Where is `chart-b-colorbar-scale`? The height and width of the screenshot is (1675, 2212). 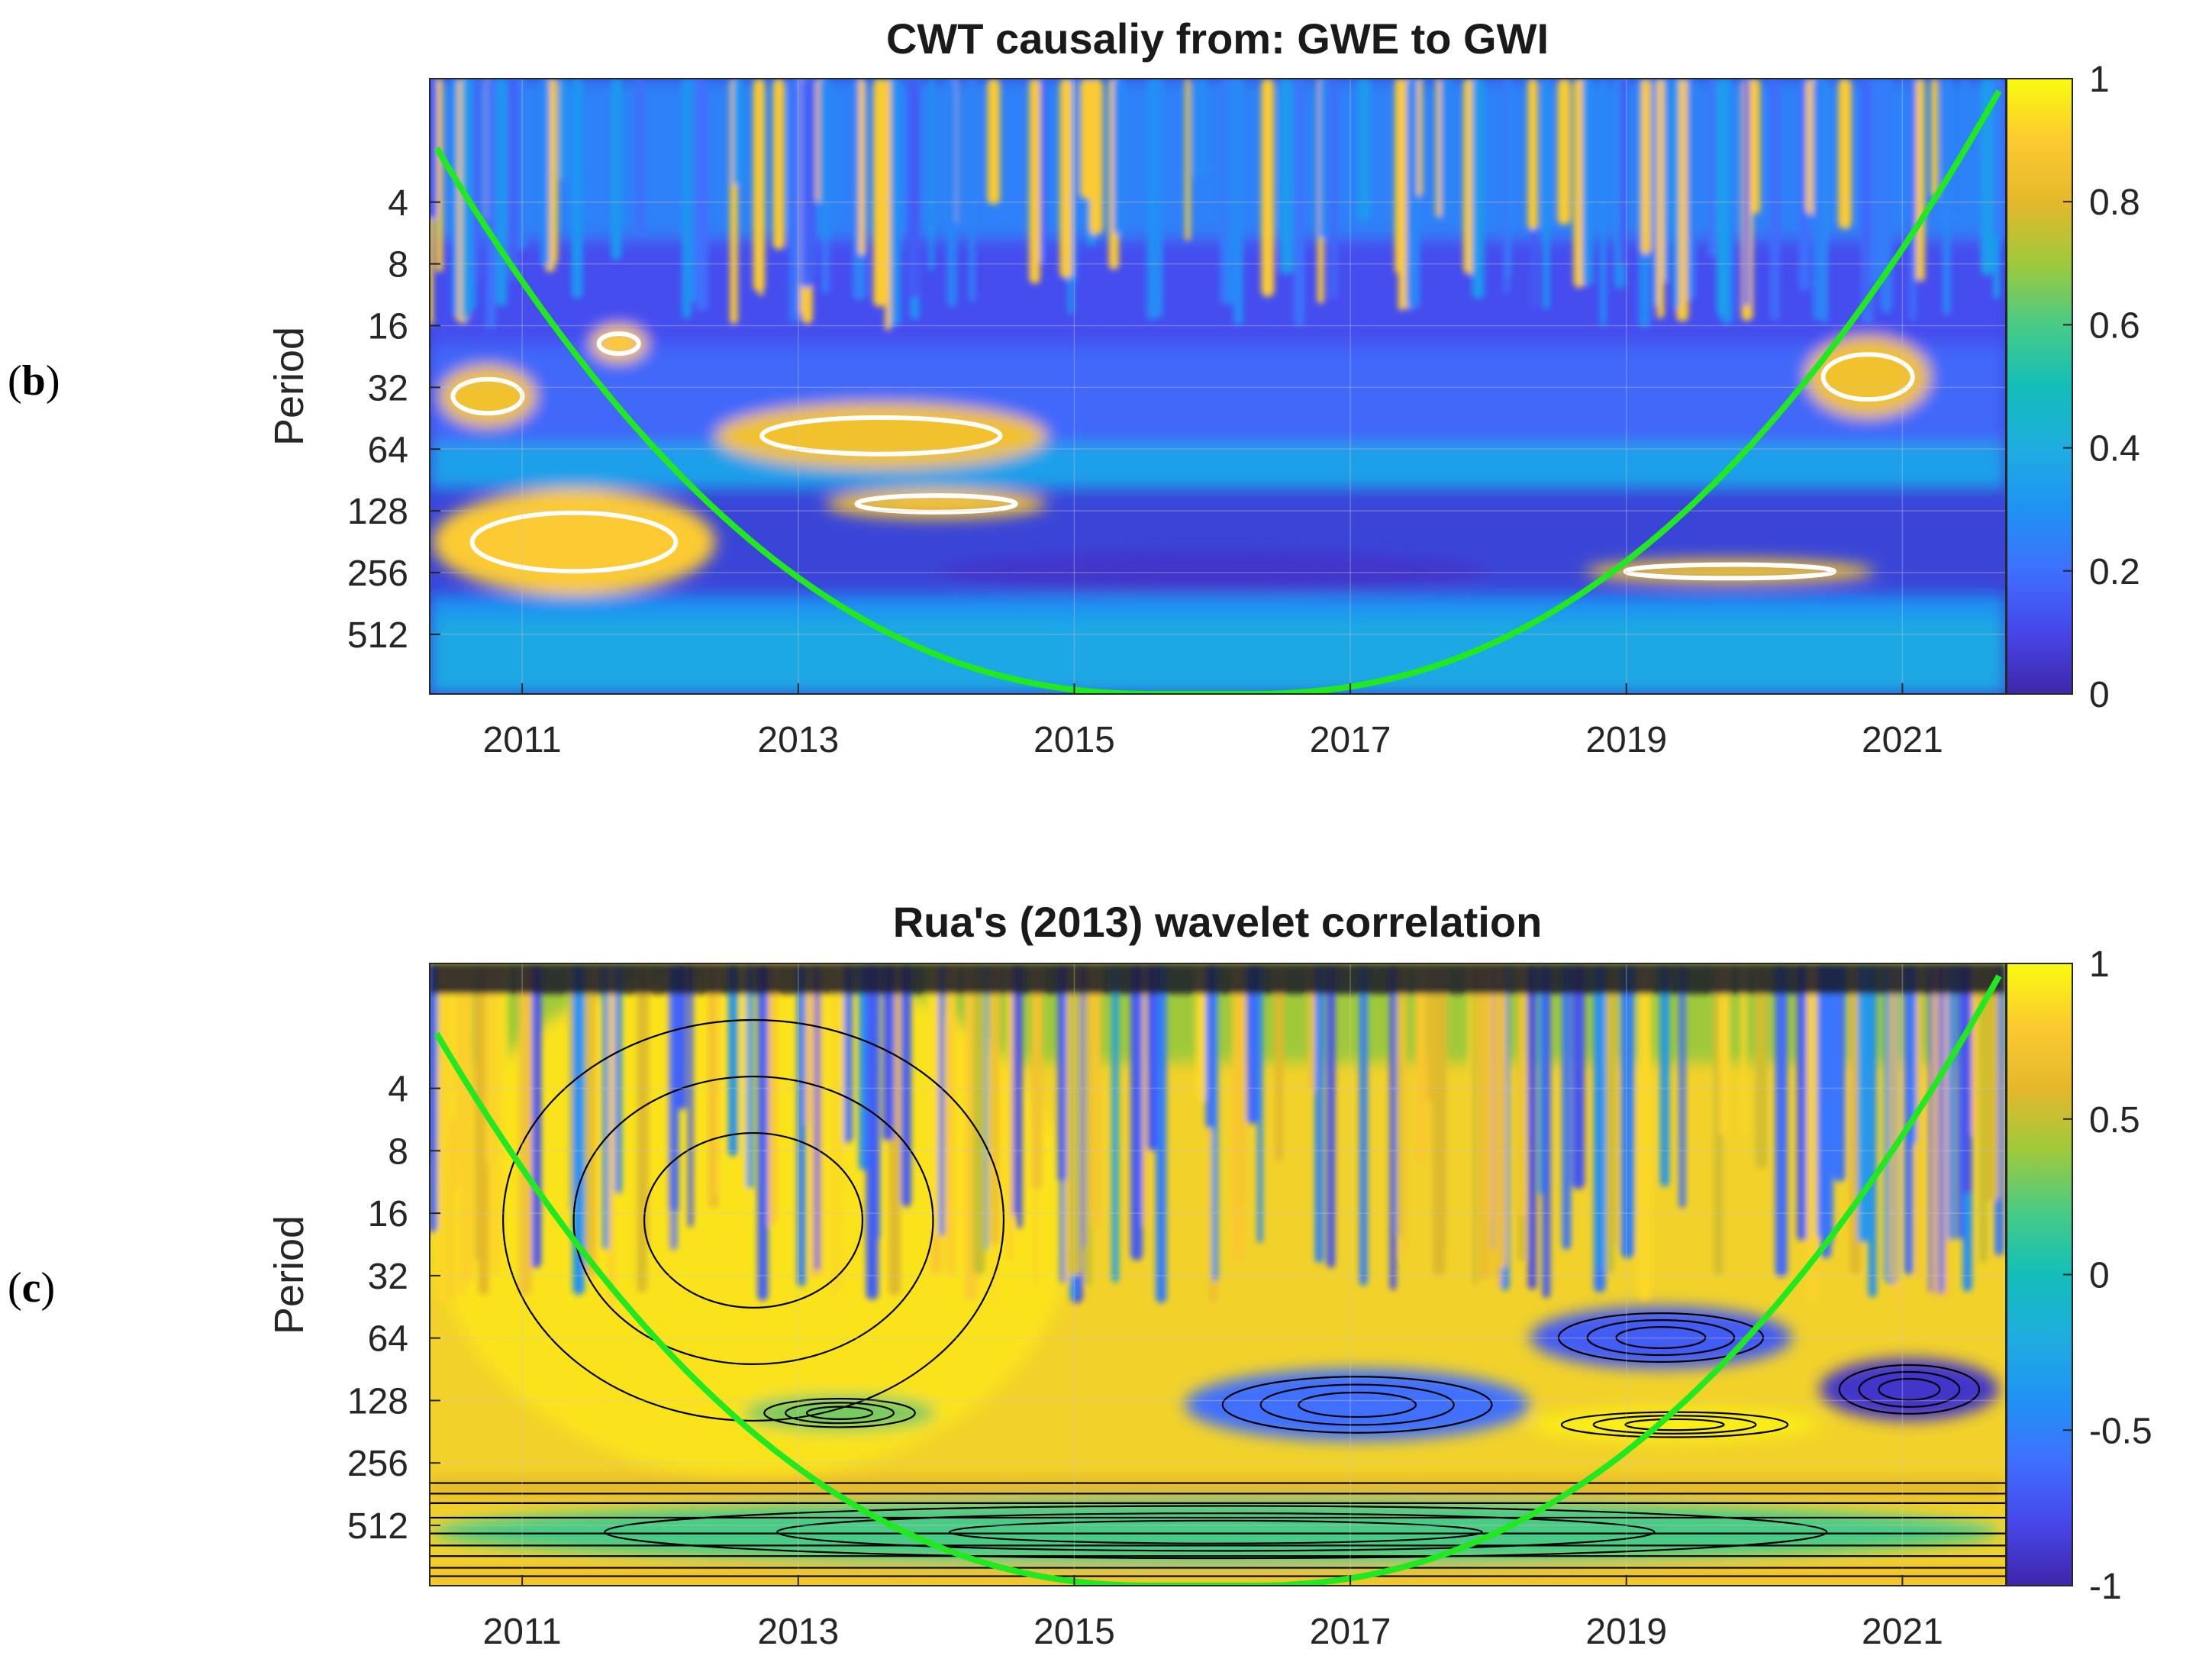 chart-b-colorbar-scale is located at coordinates (2039, 386).